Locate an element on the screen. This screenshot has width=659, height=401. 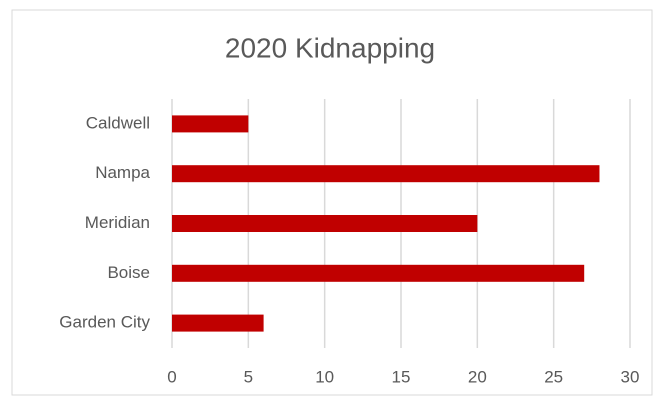
y-tick-label: Meridian is located at coordinates (117, 222).